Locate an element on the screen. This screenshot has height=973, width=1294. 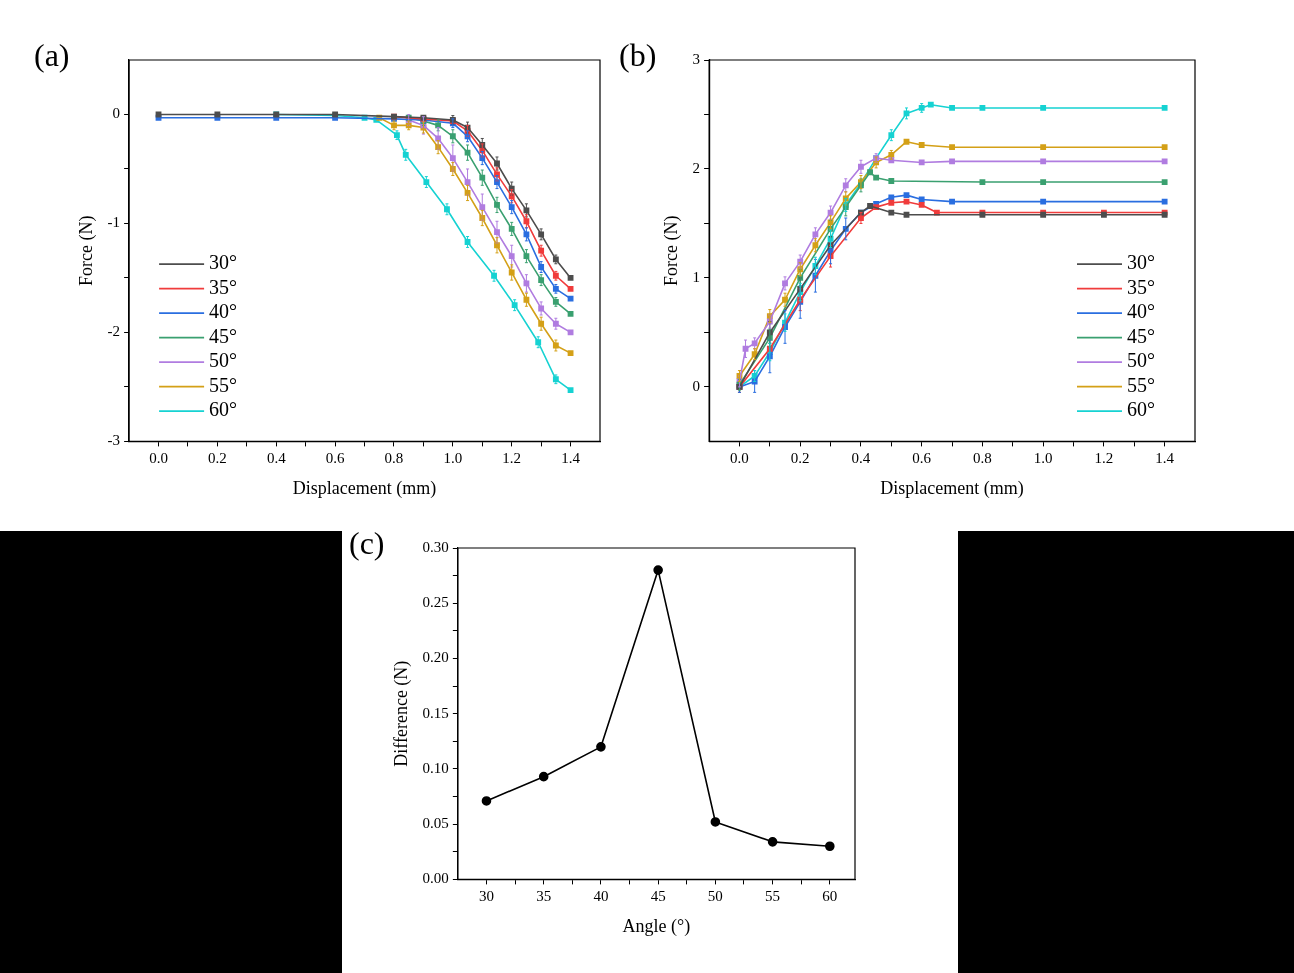
y-tick-label: 0.30 is located at coordinates (435, 546).